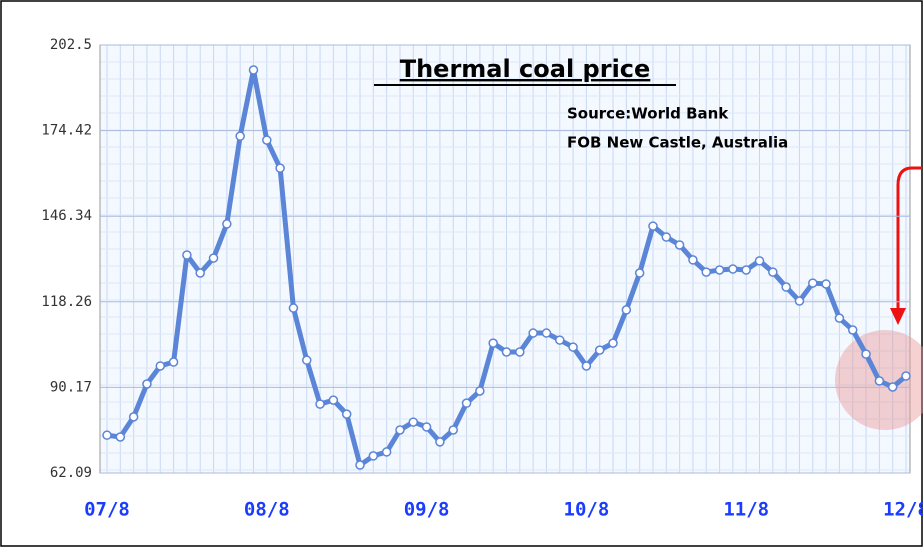  What do you see at coordinates (267, 510) in the screenshot?
I see `x-tick-label: 08/8` at bounding box center [267, 510].